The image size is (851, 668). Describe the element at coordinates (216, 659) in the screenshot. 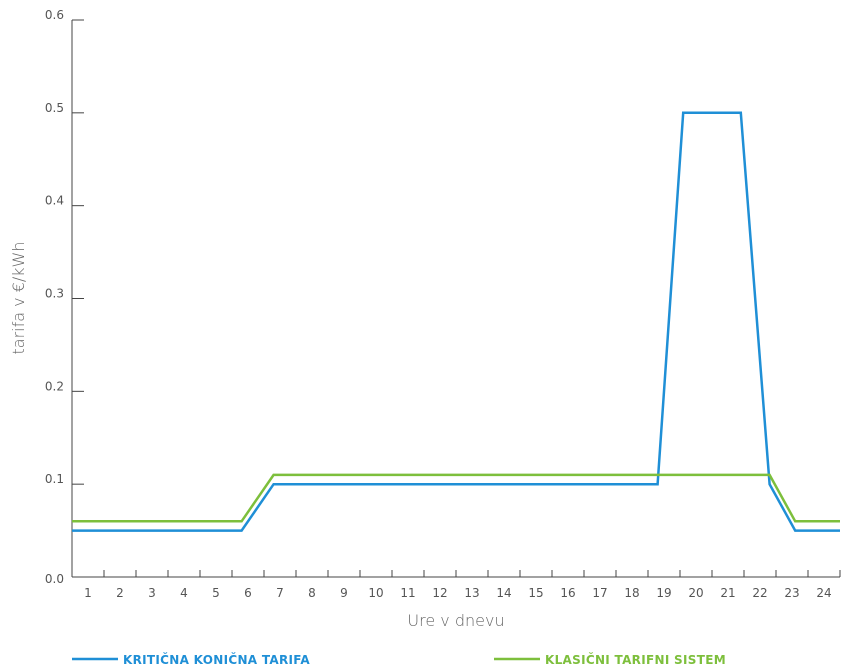

I see `legend-label-critical-peak: KRITIČNA KONIČNA TARIFA` at that location.